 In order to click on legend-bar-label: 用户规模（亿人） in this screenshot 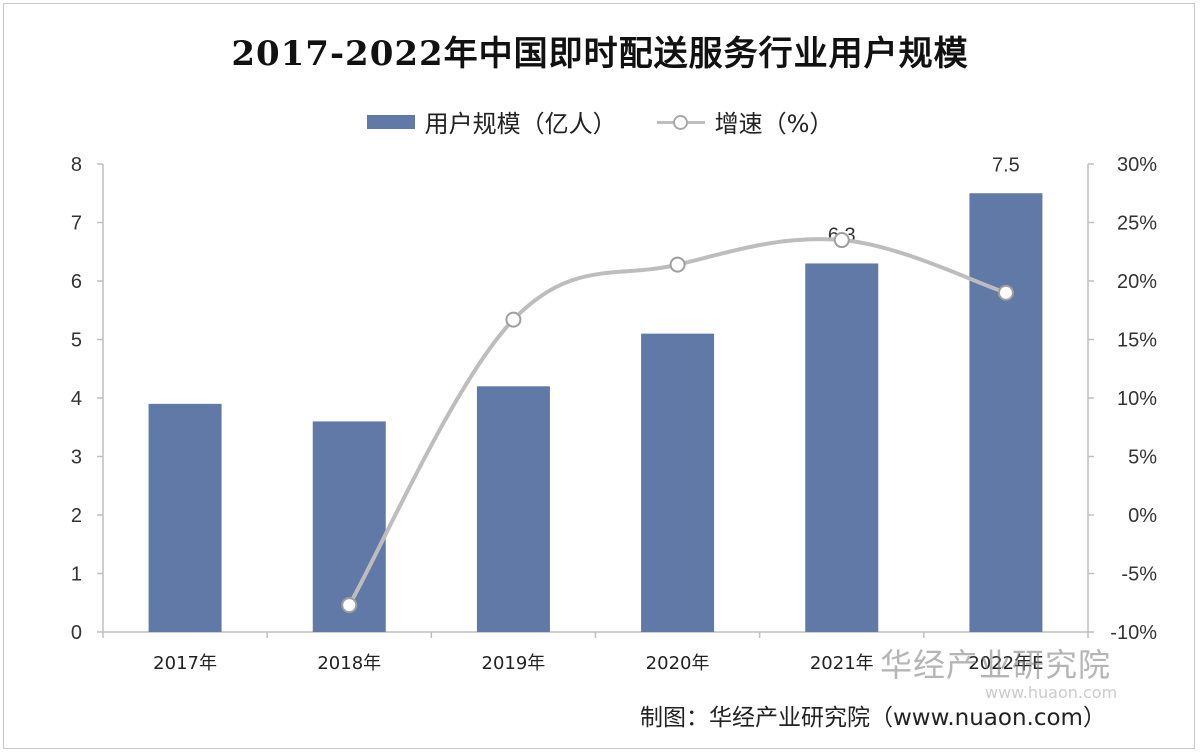, I will do `click(520, 124)`.